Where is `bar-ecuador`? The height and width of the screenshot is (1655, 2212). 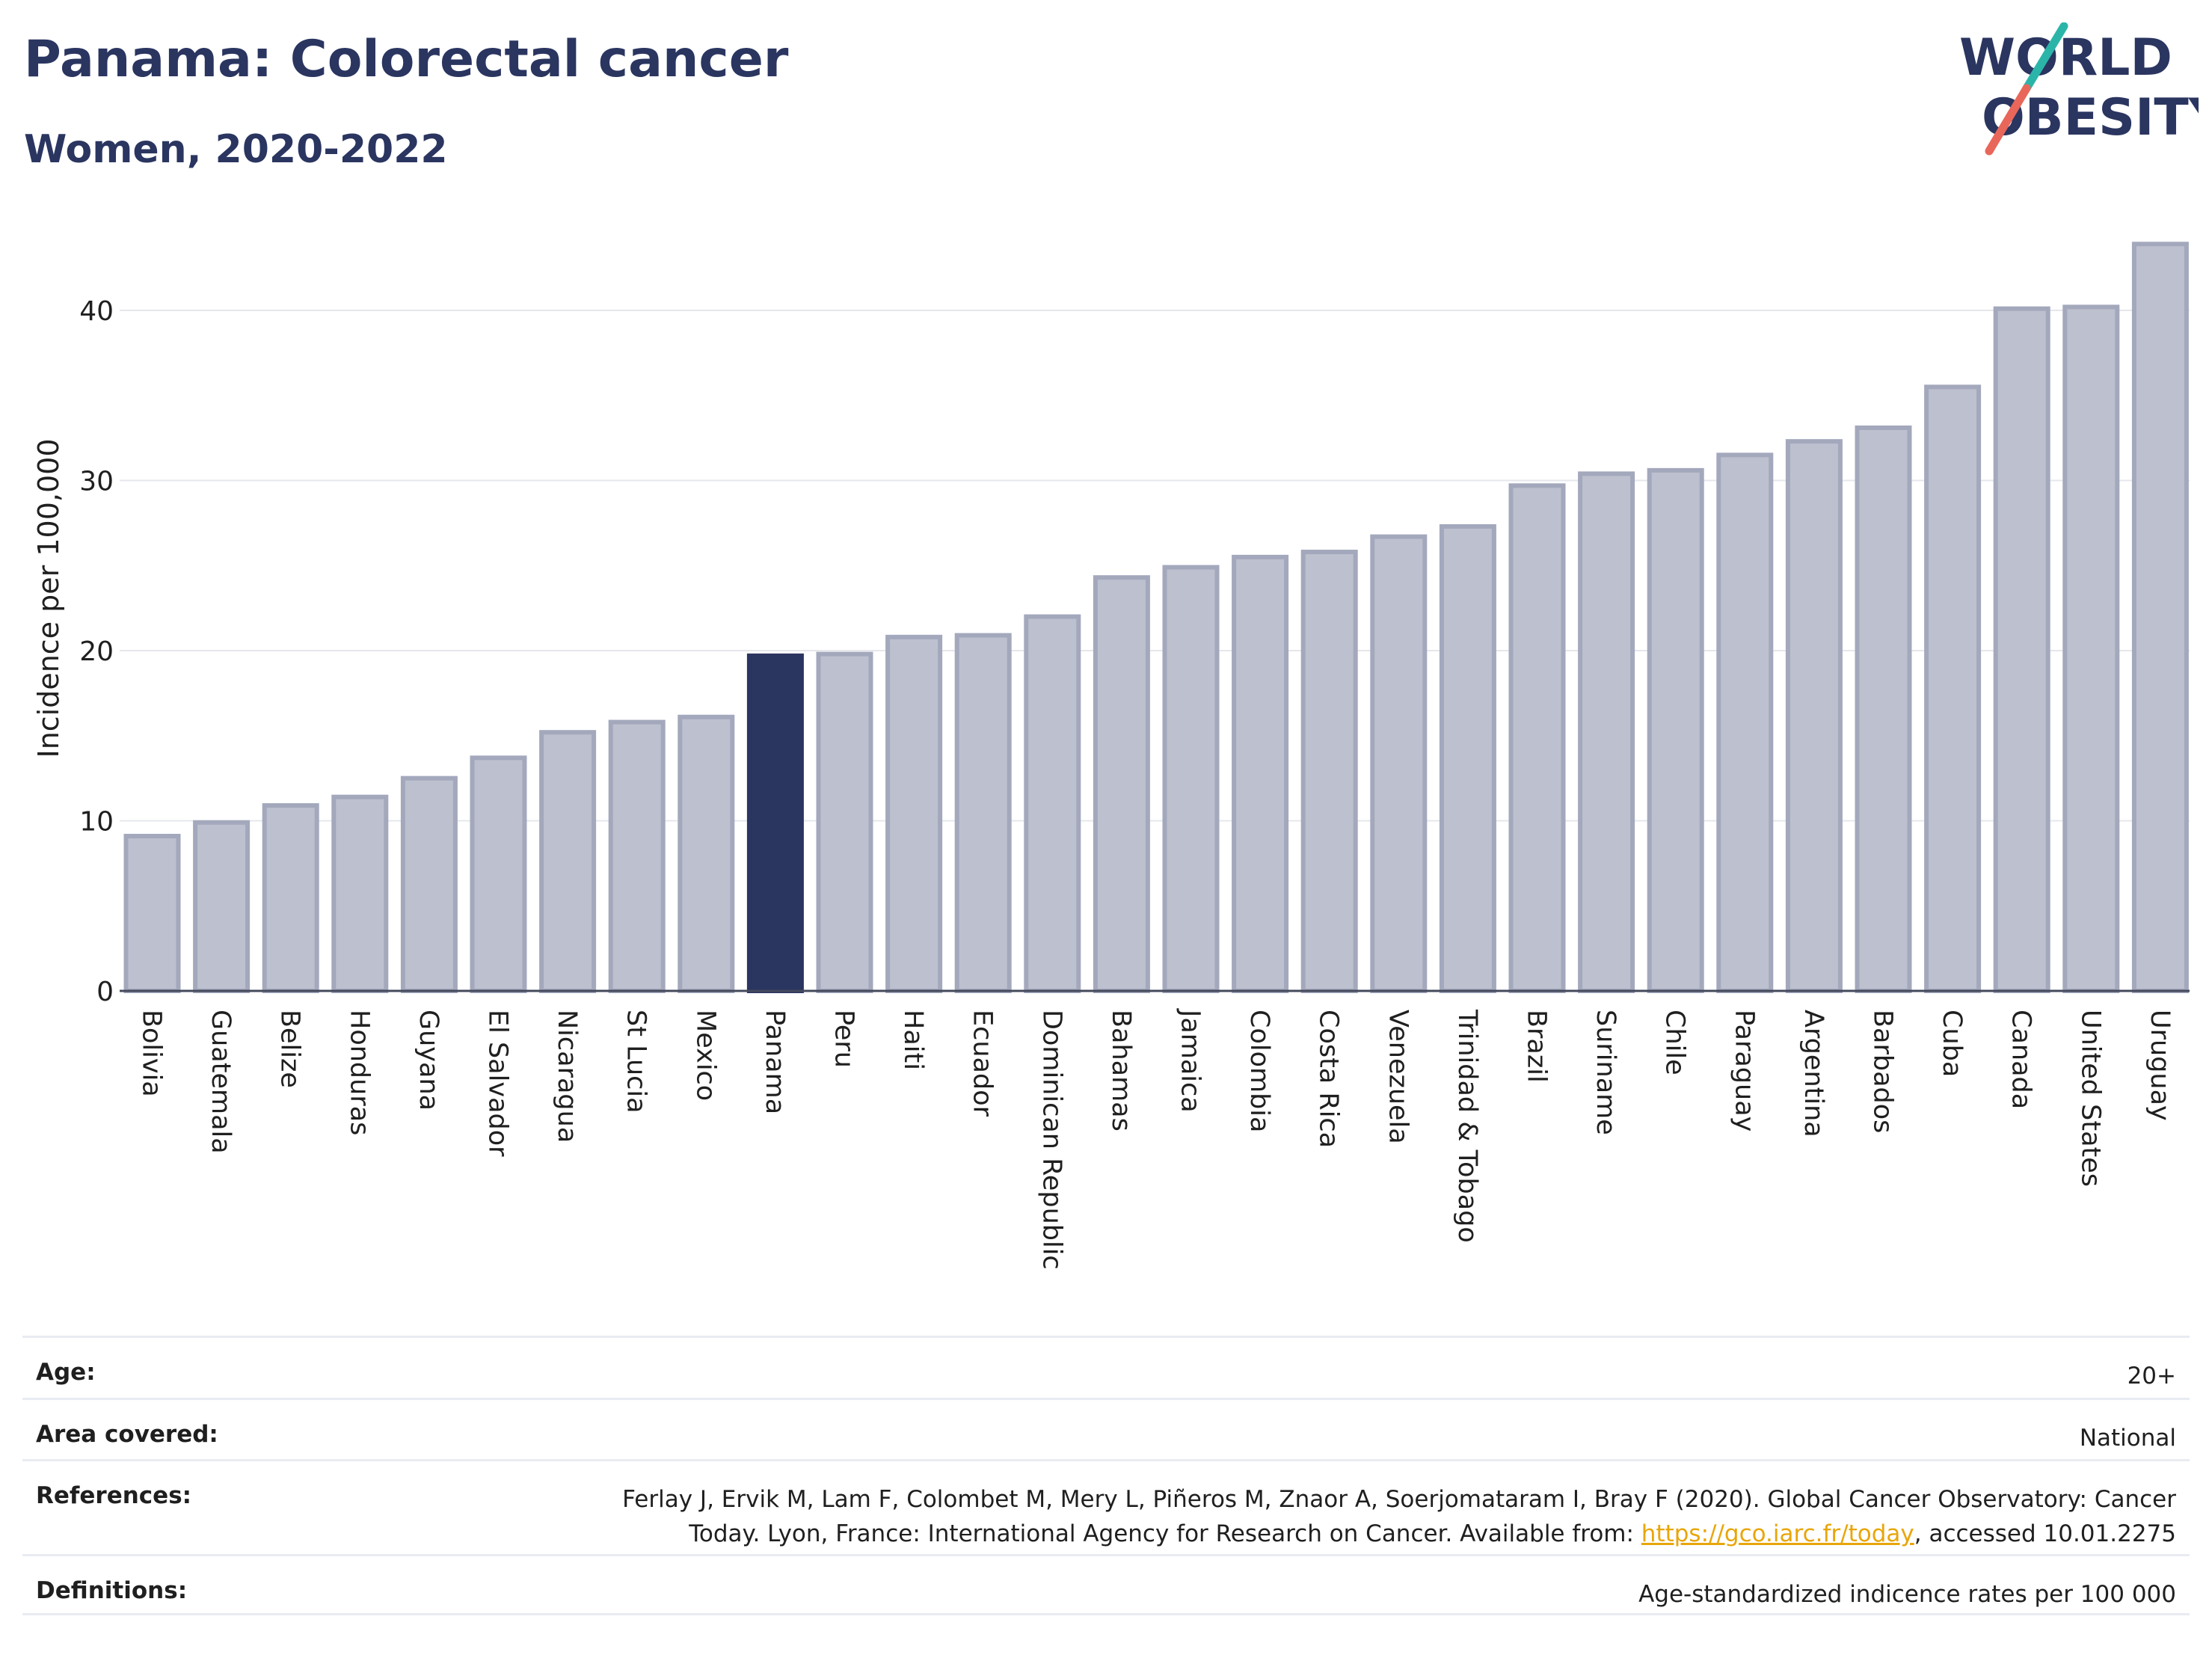
bar-ecuador is located at coordinates (983, 813).